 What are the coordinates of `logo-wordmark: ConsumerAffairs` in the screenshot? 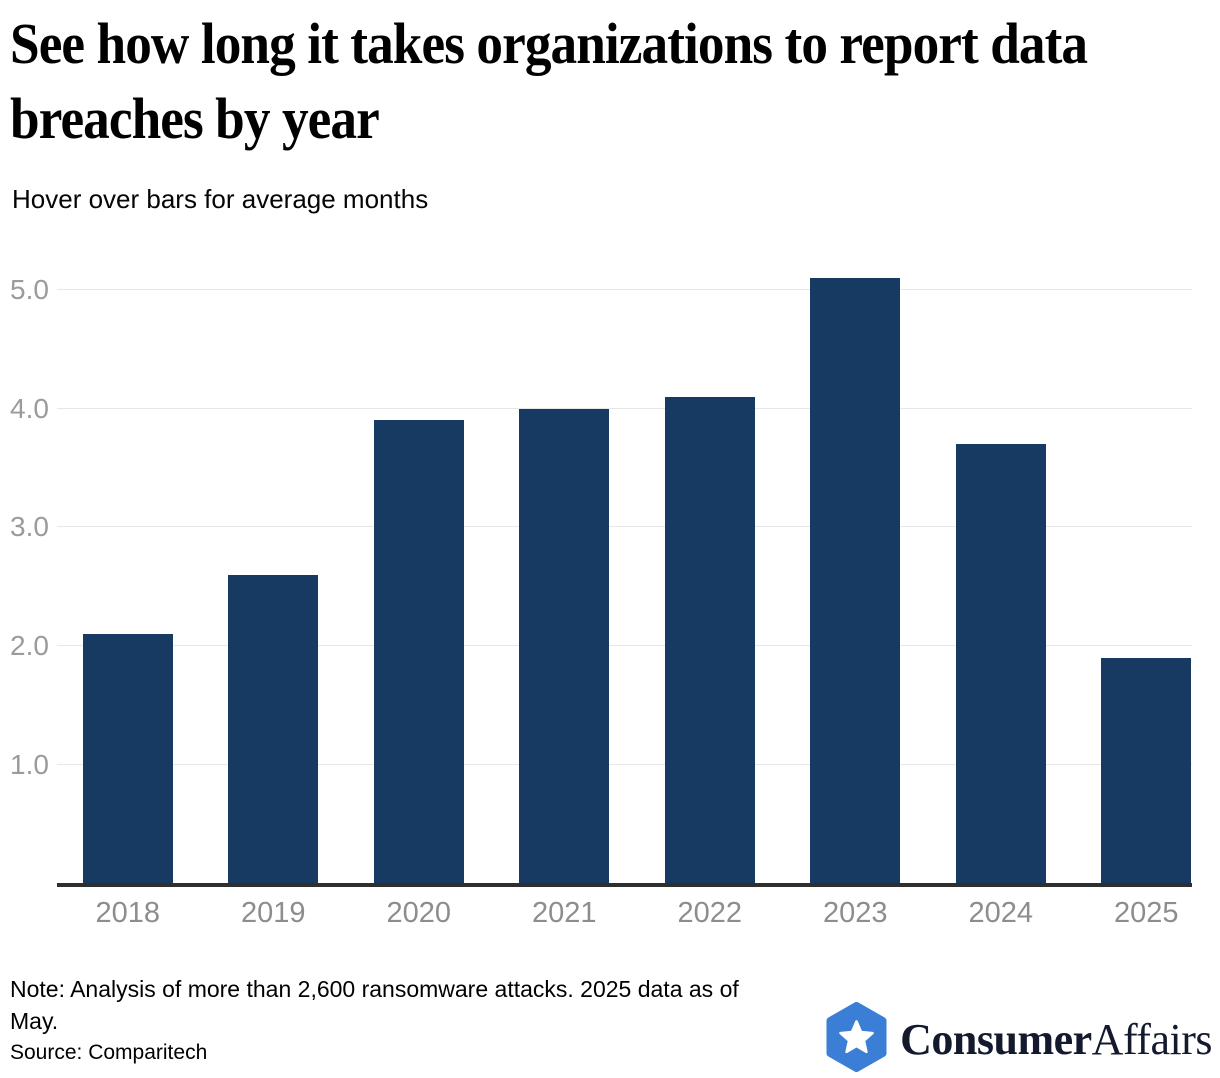 It's located at (1056, 1039).